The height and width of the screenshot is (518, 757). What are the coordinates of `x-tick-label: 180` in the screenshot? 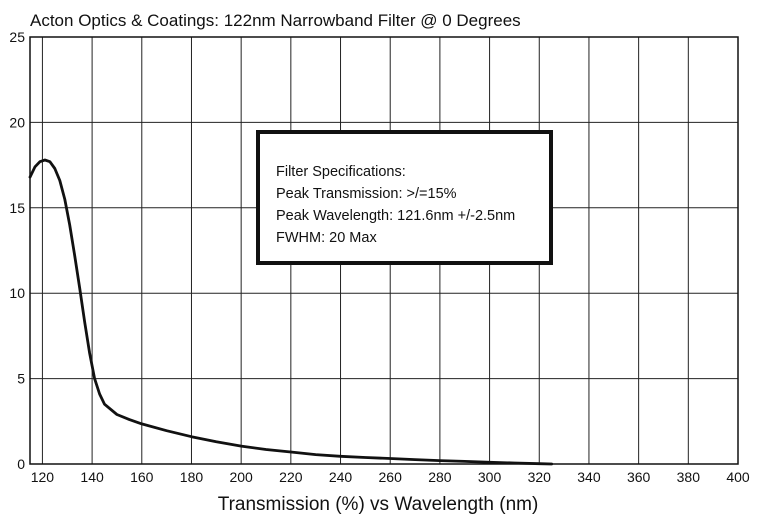 It's located at (192, 477).